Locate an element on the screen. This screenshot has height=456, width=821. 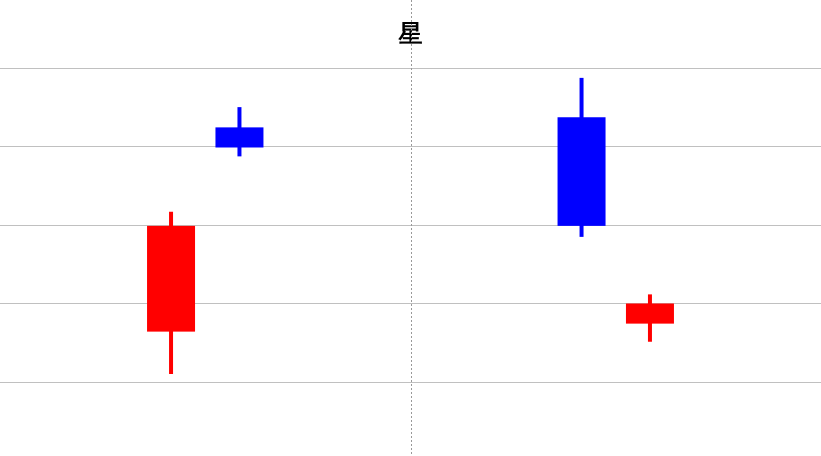
chart-title: 星 is located at coordinates (410, 34).